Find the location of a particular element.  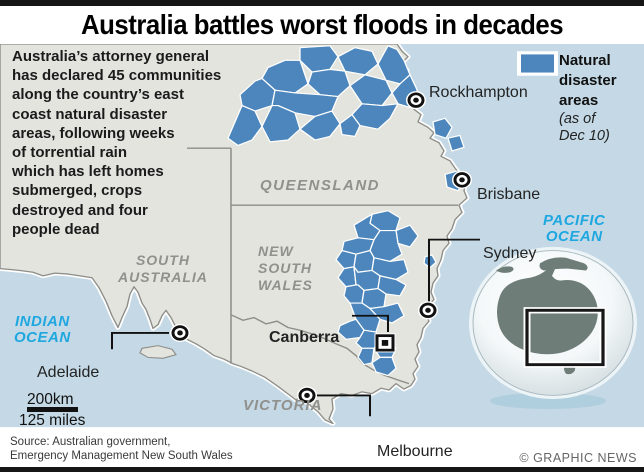

top-rule is located at coordinates (322, 3).